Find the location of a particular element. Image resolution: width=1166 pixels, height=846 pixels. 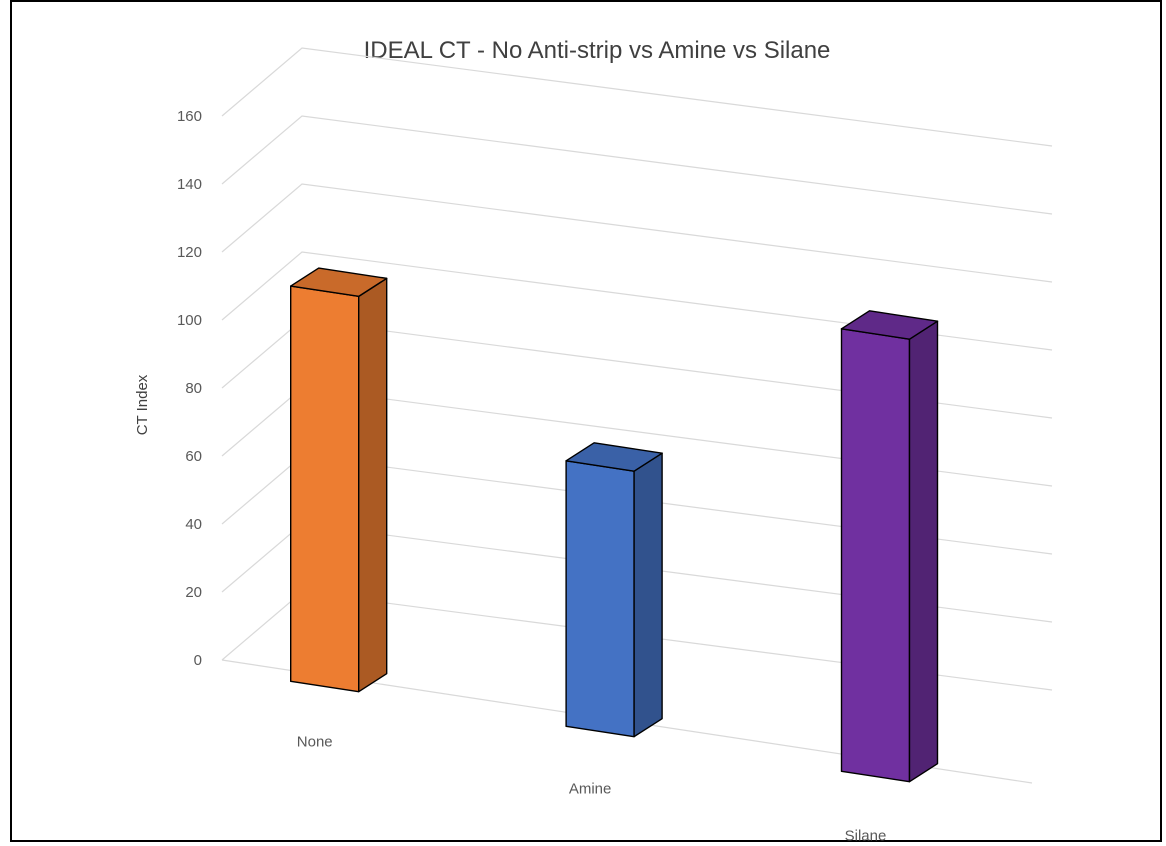

bar-amine is located at coordinates (614, 590).